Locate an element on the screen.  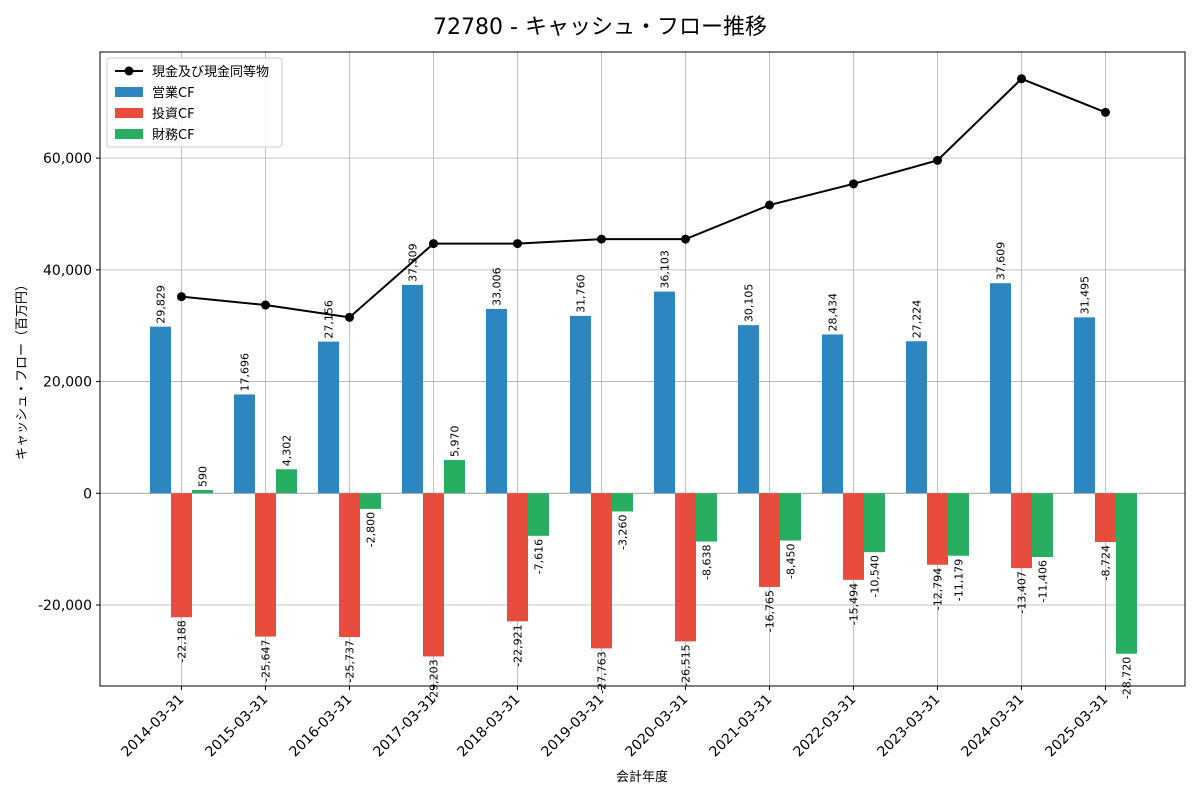
x-tick-label: 2023-03-31 is located at coordinates (908, 726).